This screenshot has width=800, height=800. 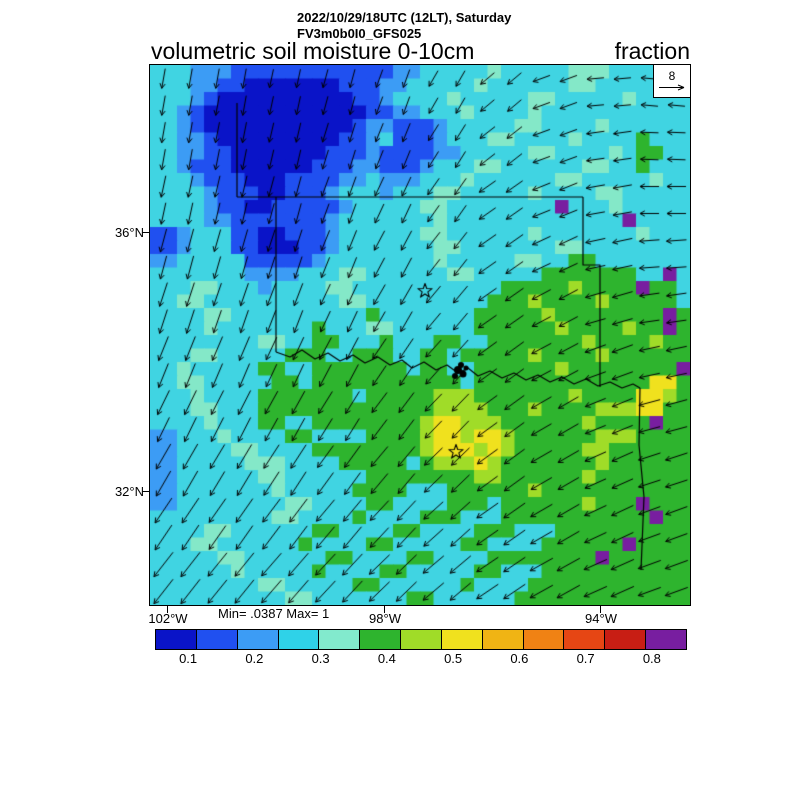 I want to click on lat-tick-32n, so click(x=146, y=491).